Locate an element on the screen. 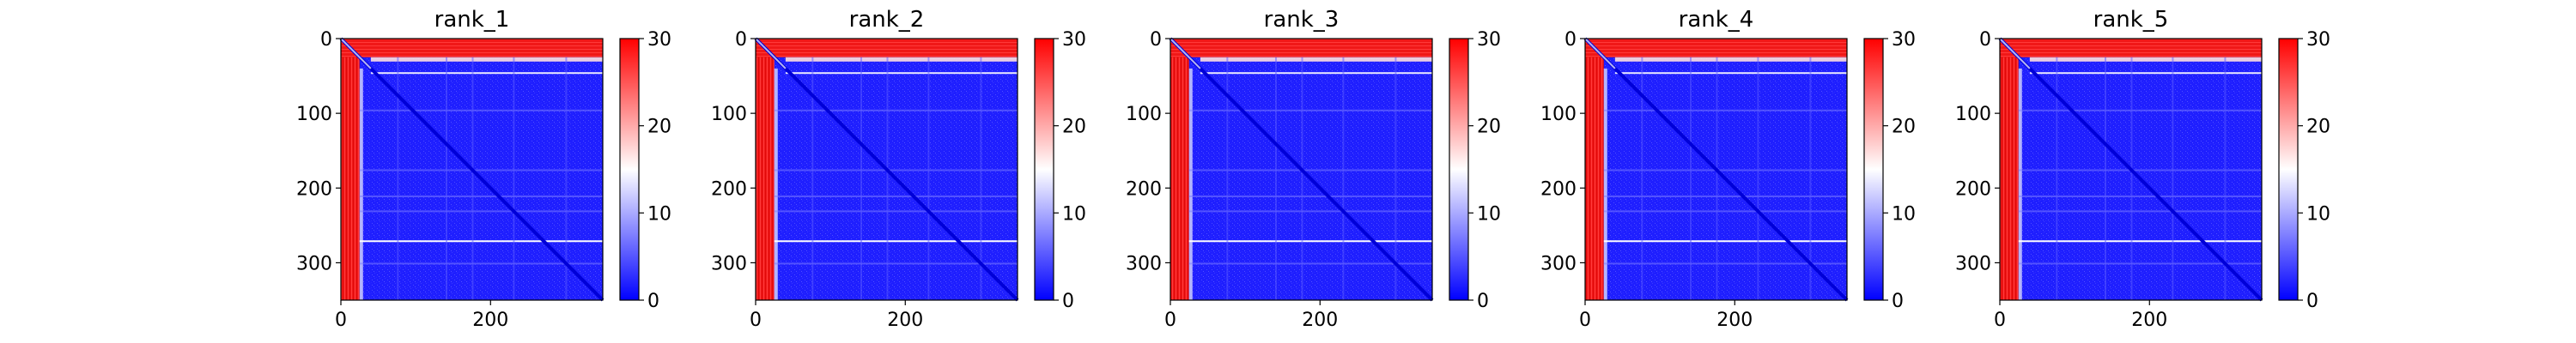 The image size is (2576, 343). panel-title: rank_2 is located at coordinates (887, 20).